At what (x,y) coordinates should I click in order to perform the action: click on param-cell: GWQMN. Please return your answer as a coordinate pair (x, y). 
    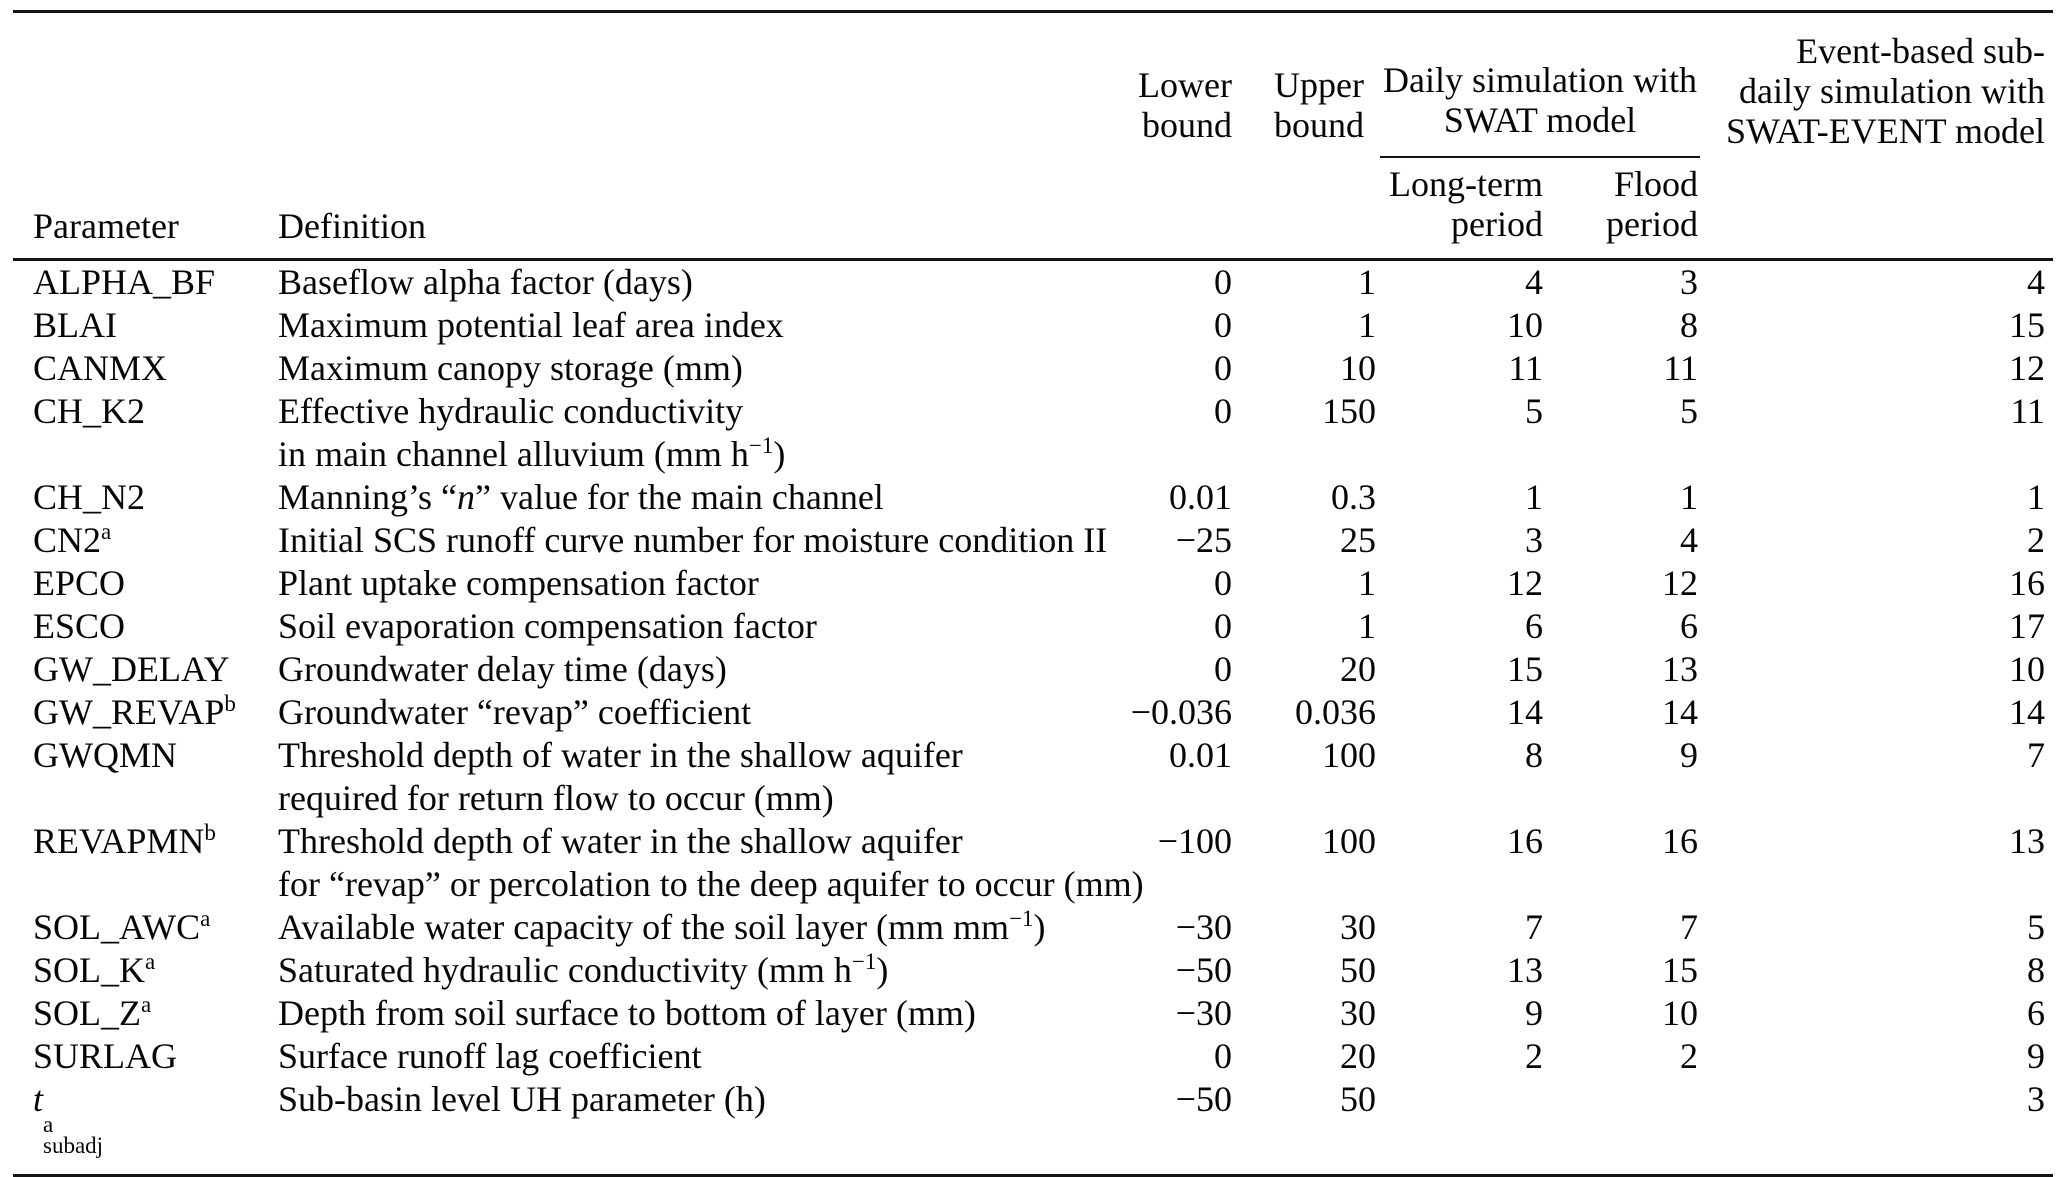
    Looking at the image, I should click on (105, 755).